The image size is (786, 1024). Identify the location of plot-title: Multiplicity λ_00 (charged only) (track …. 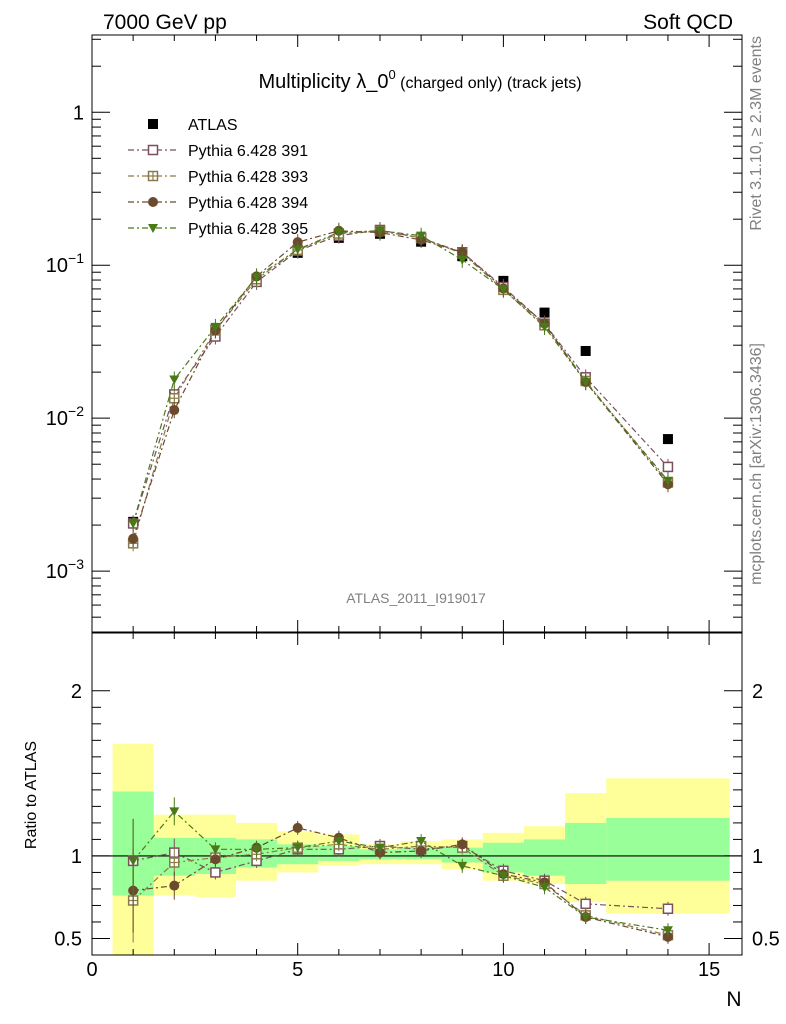
(419, 80).